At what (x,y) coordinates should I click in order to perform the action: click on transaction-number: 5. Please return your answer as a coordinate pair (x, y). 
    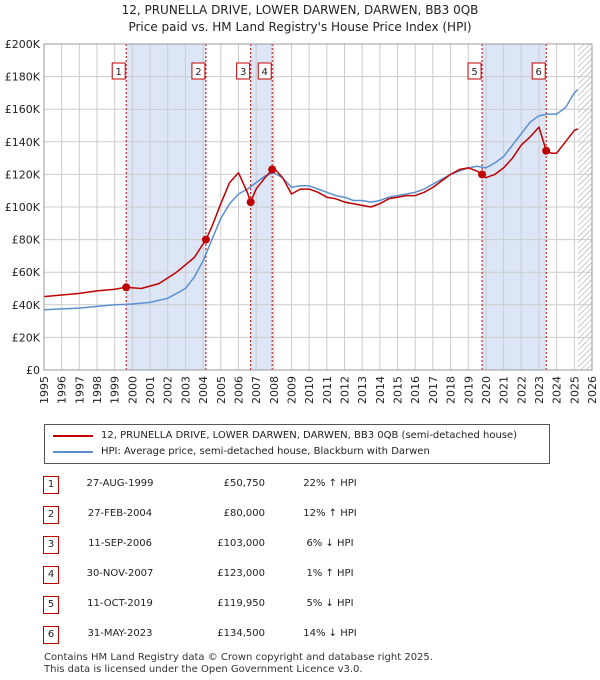
    Looking at the image, I should click on (51, 605).